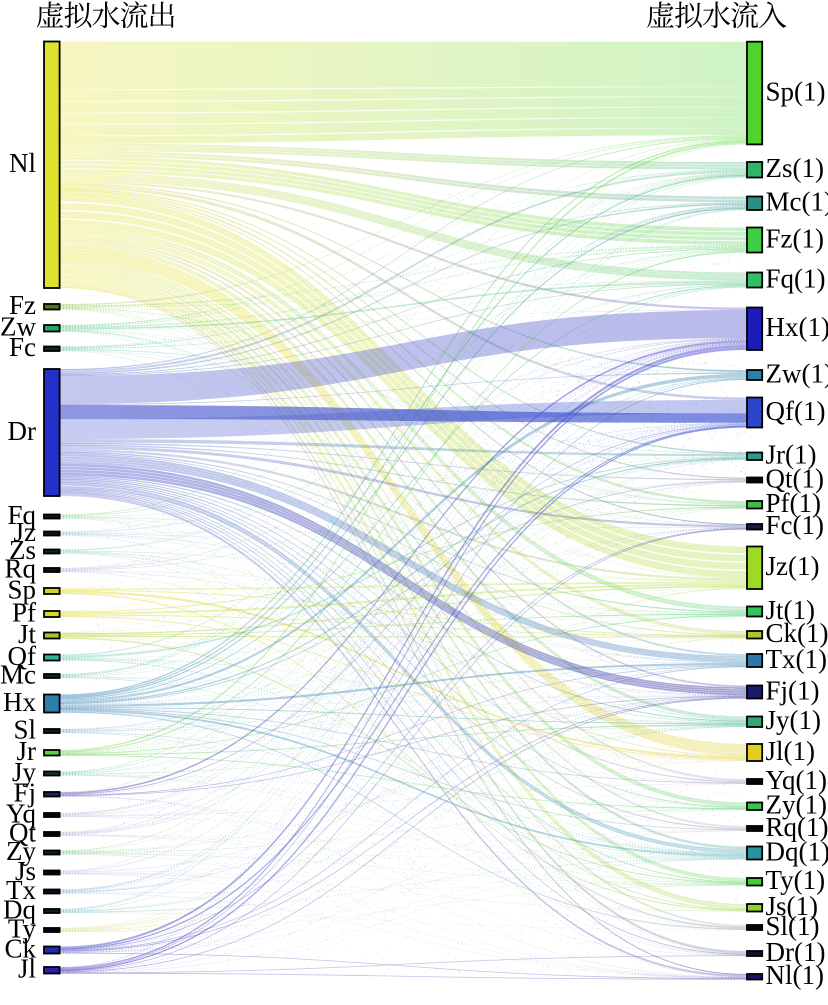  What do you see at coordinates (22, 347) in the screenshot?
I see `svg-text: Fc` at bounding box center [22, 347].